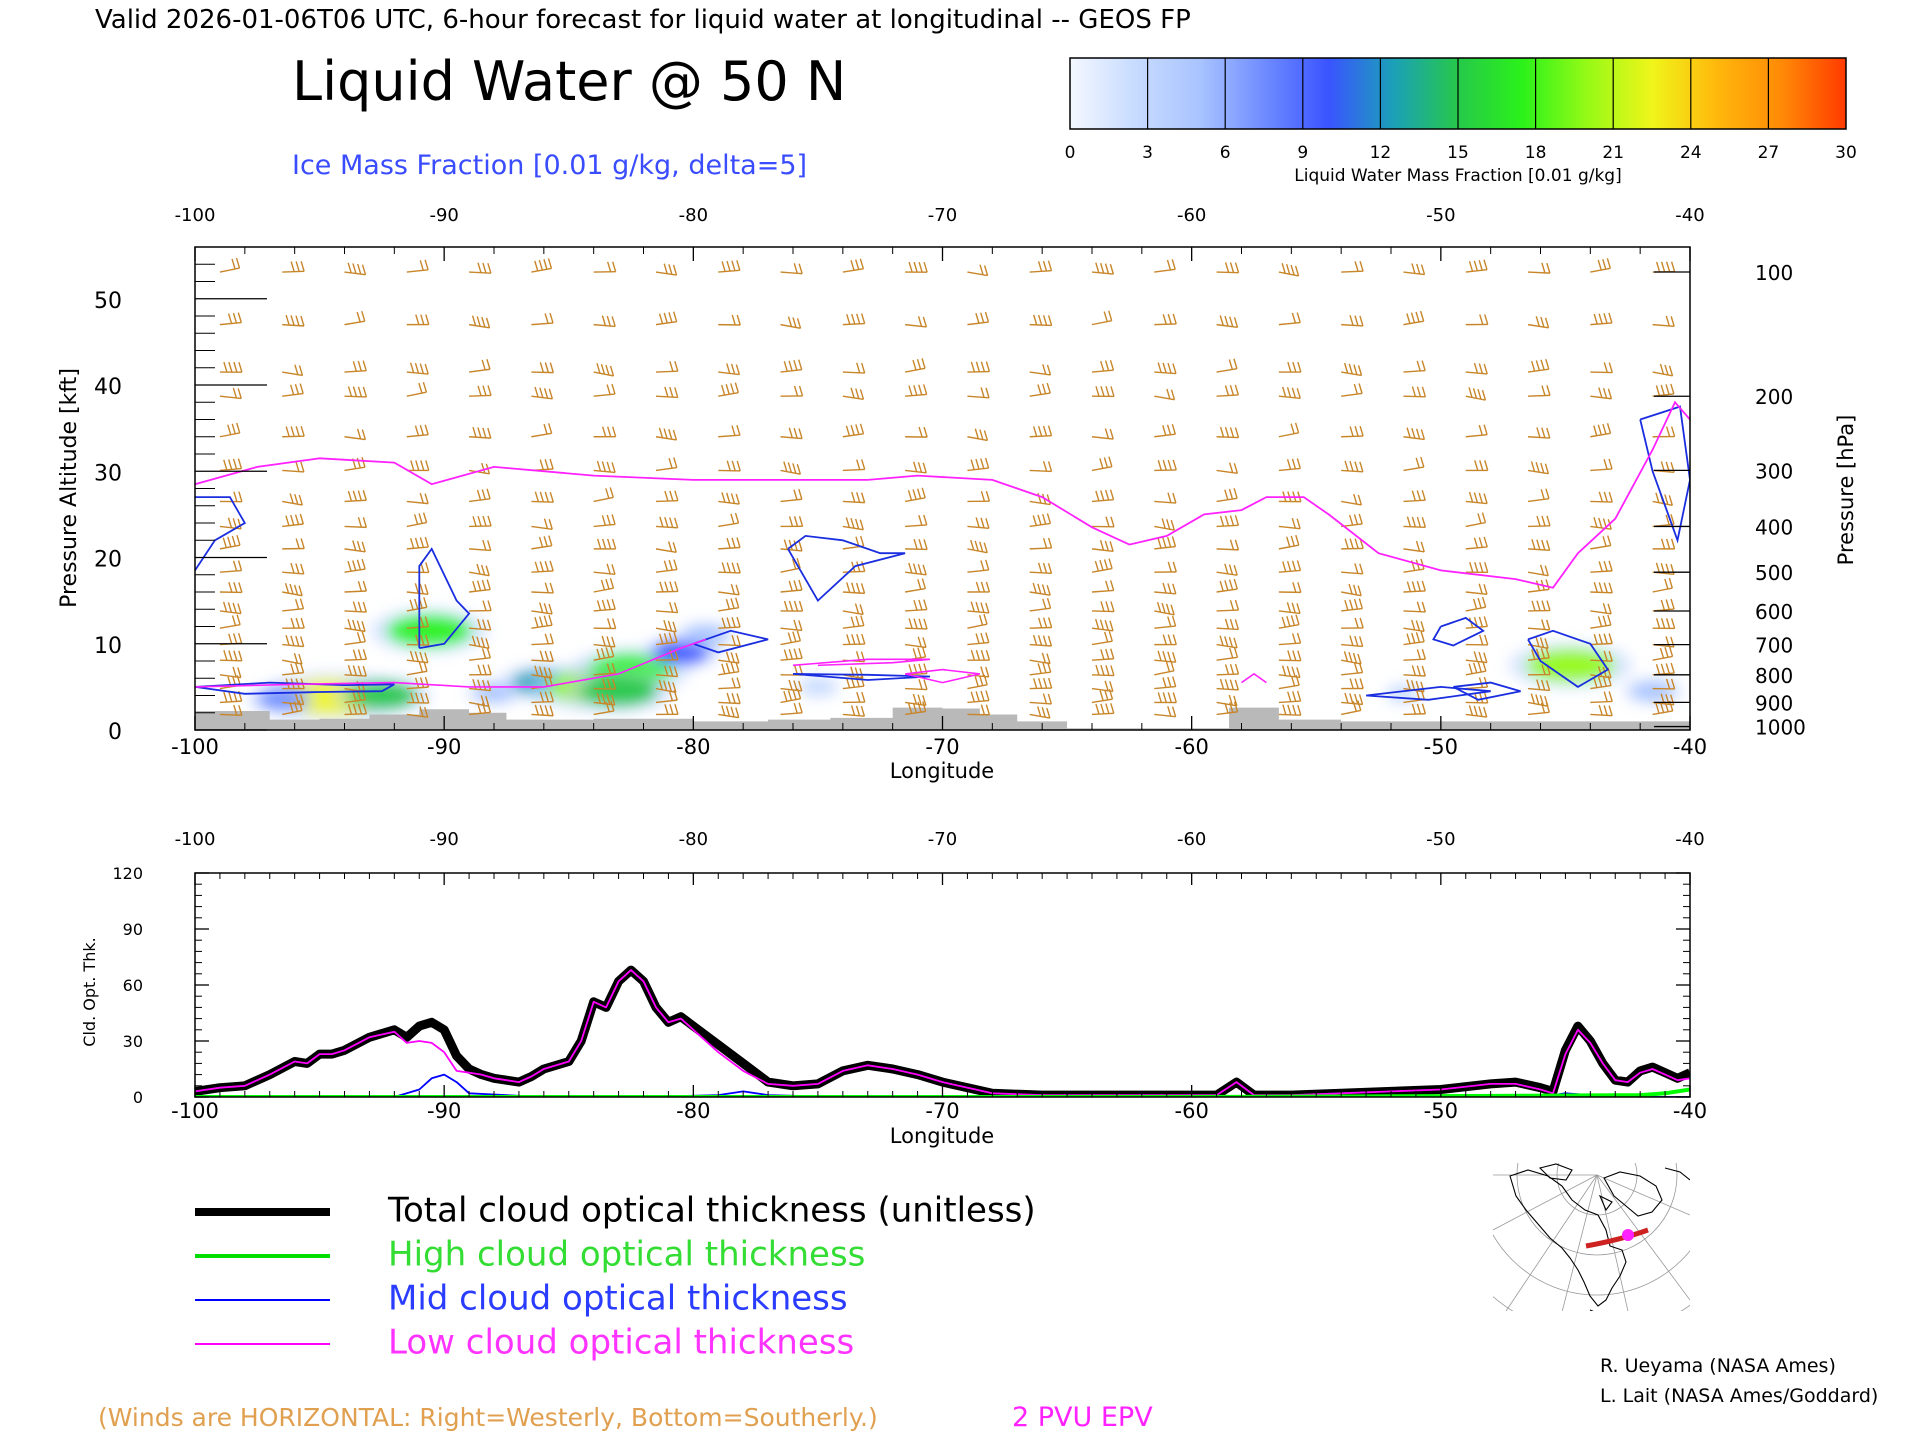  What do you see at coordinates (1191, 215) in the screenshot?
I see `main-x-tick-label-top: -60` at bounding box center [1191, 215].